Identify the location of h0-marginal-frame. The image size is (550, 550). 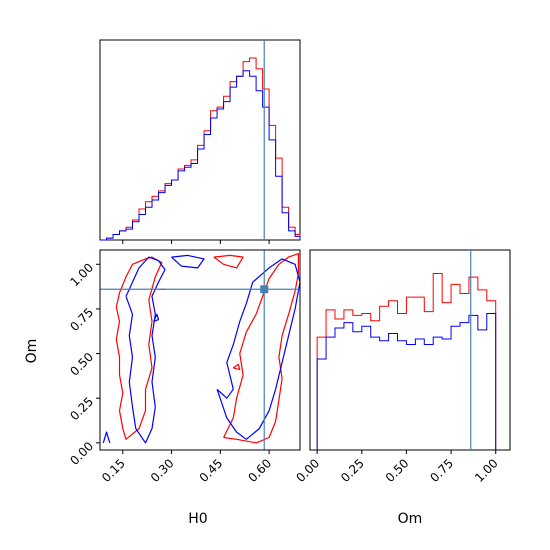
(200, 140).